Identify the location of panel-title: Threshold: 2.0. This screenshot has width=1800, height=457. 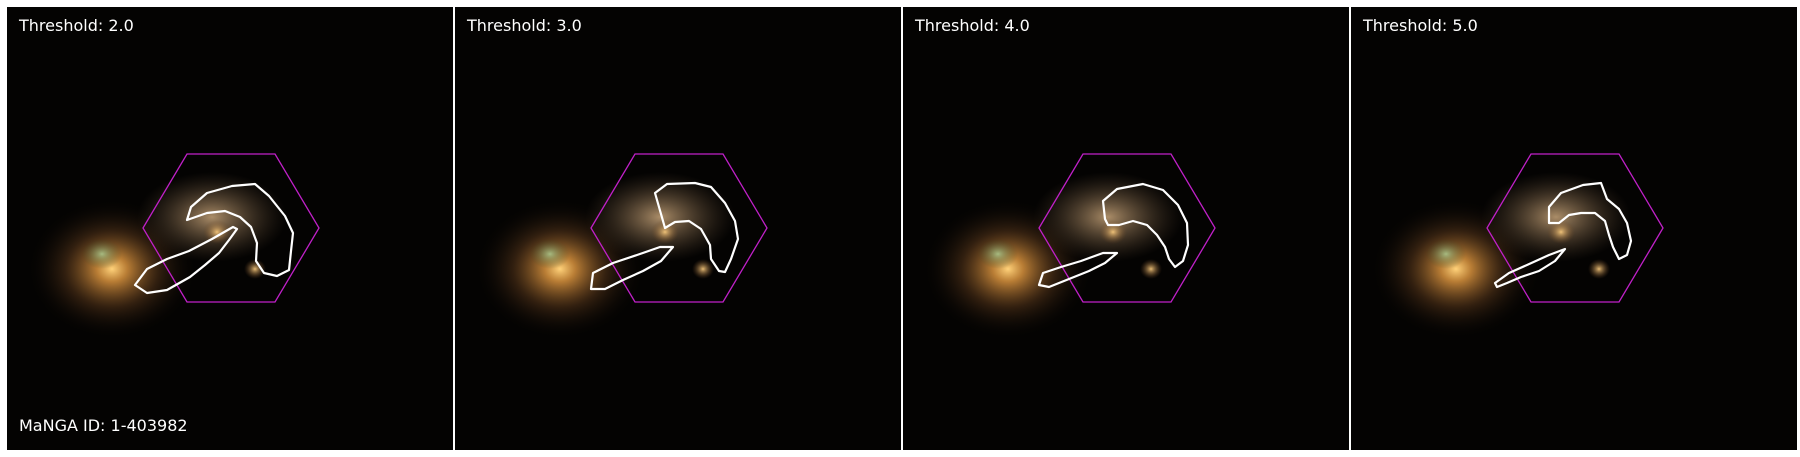
(76, 25).